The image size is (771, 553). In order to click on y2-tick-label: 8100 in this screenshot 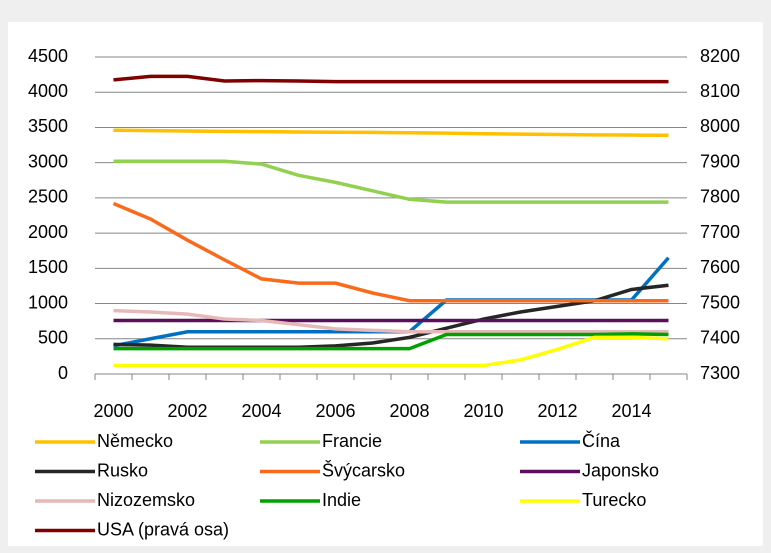, I will do `click(720, 91)`.